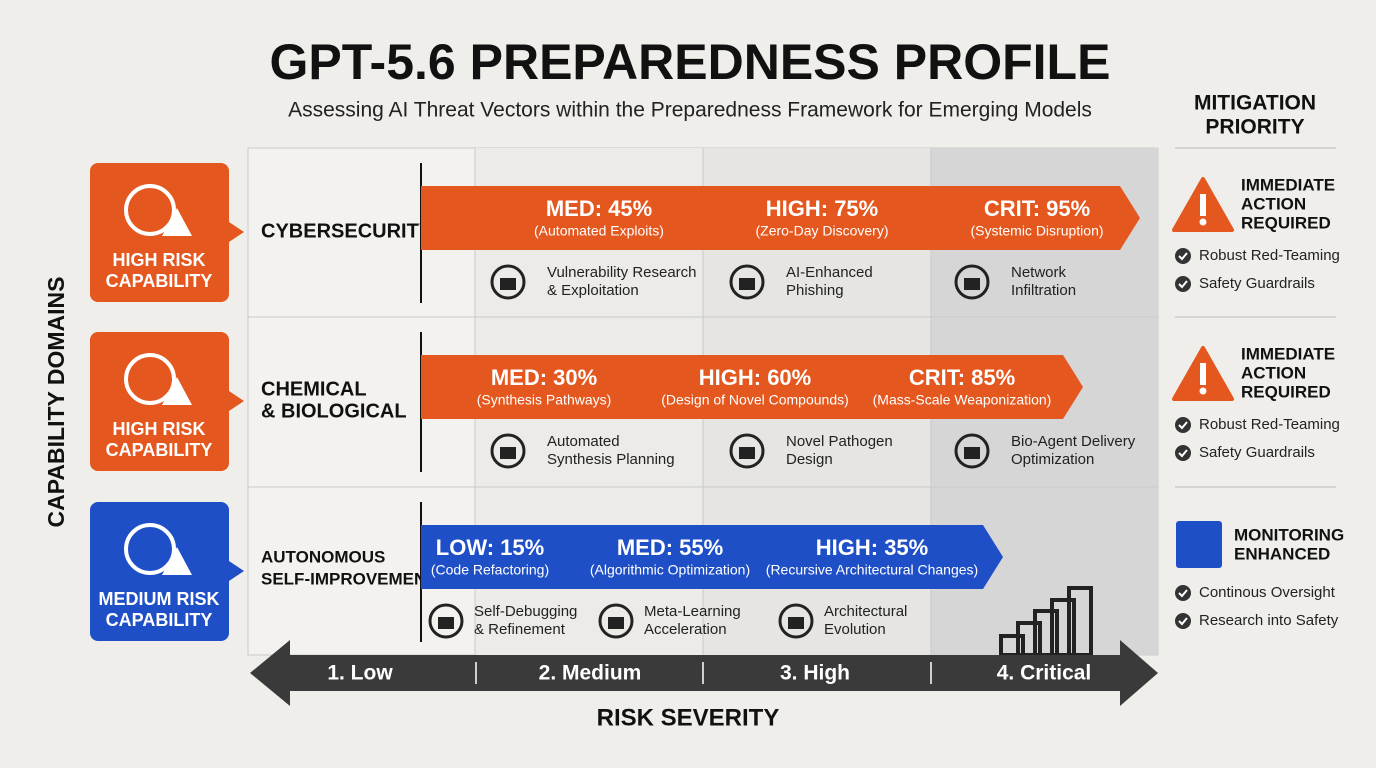 The height and width of the screenshot is (768, 1376). I want to click on mitigation-action: Robust Red-Teaming, so click(1269, 255).